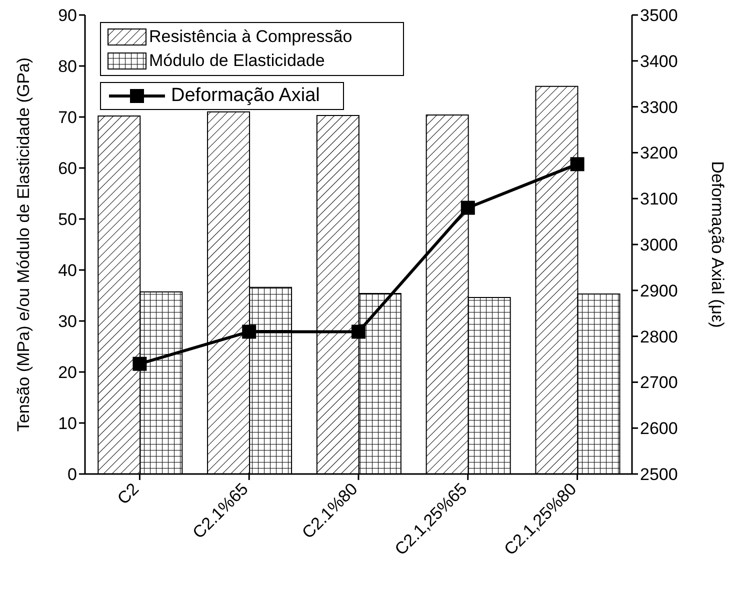 The height and width of the screenshot is (591, 732). I want to click on y-tick-label: 10, so click(67, 424).